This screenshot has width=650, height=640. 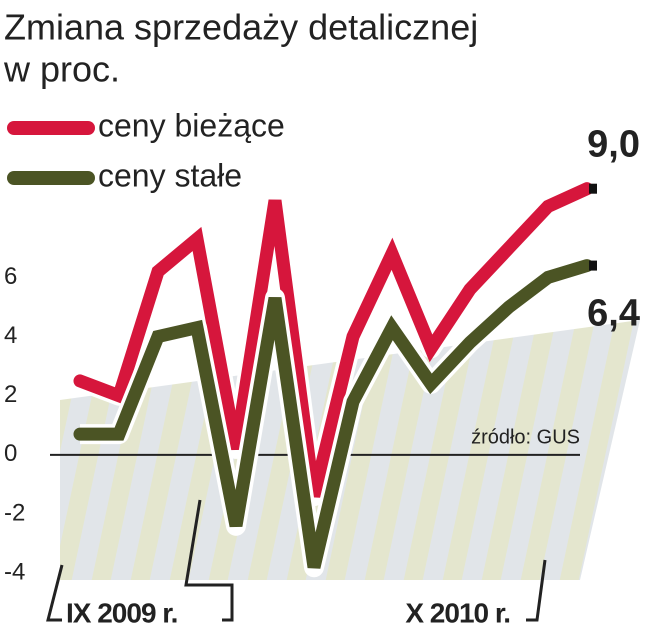 I want to click on legend-label: ceny bieżące, so click(x=191, y=125).